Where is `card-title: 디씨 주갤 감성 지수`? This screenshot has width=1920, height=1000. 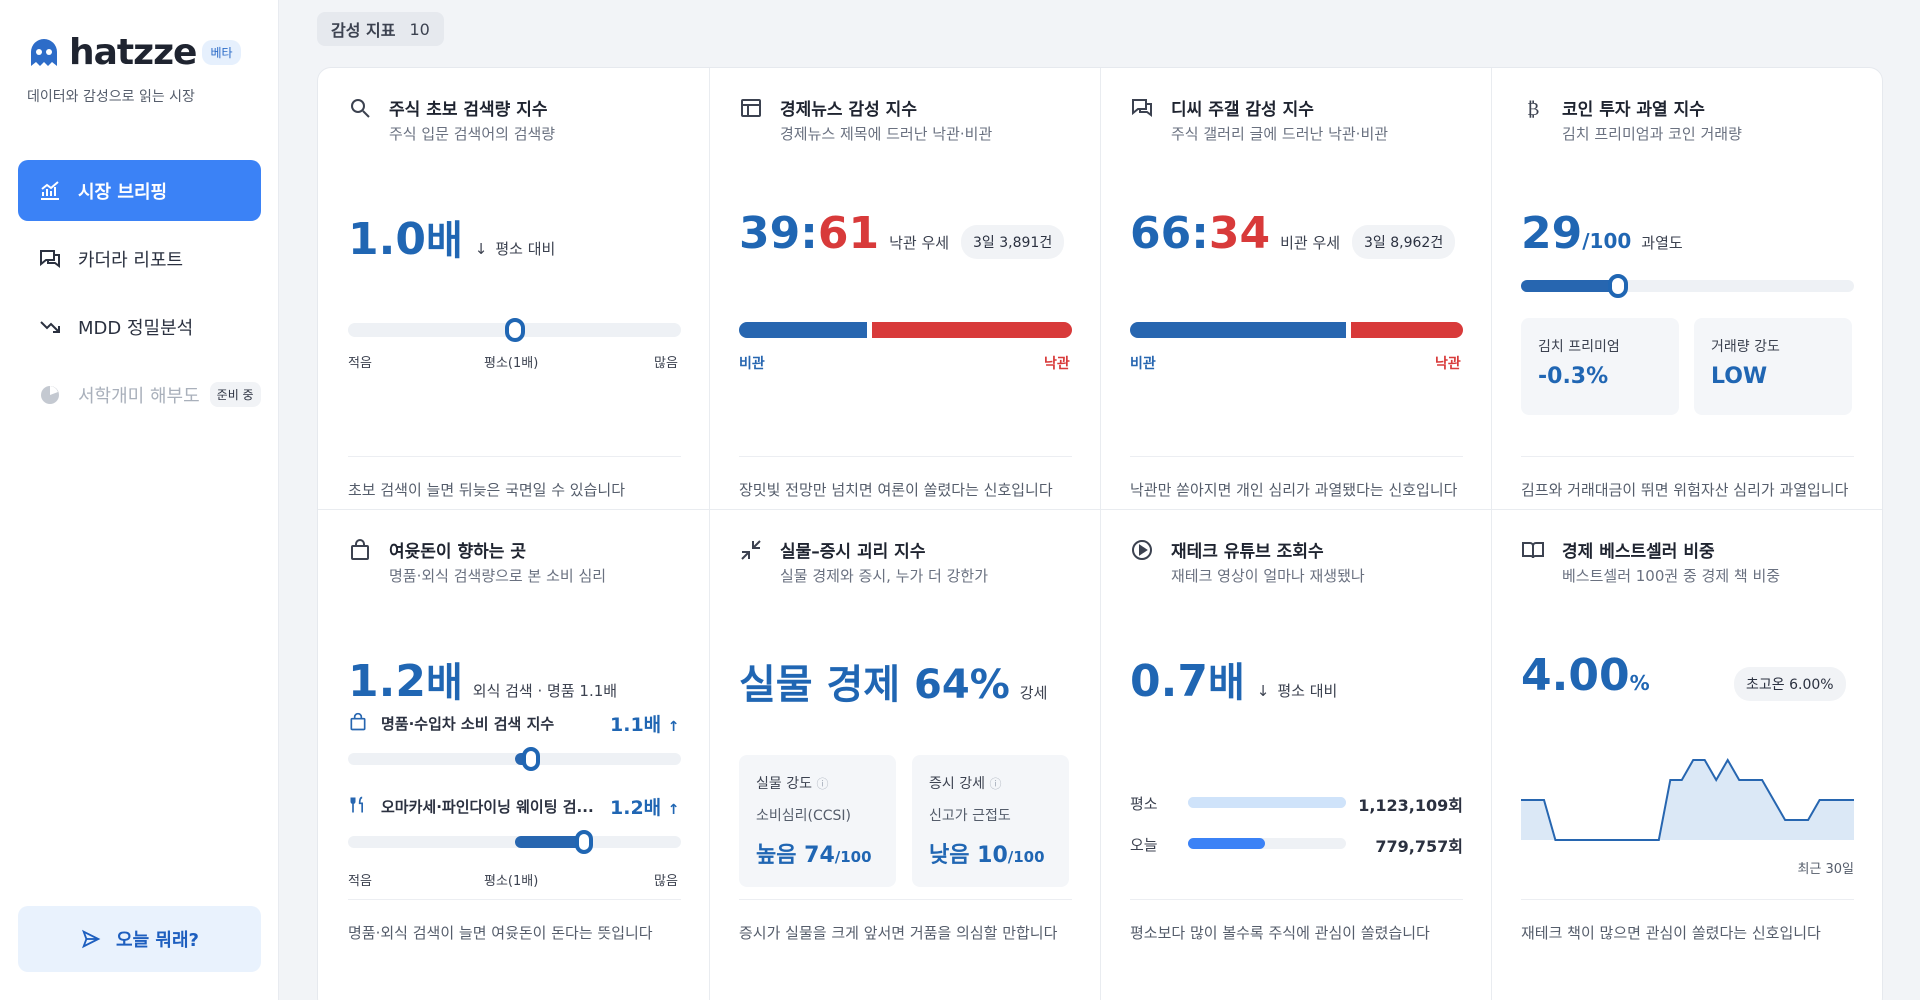
card-title: 디씨 주갤 감성 지수 is located at coordinates (1242, 110).